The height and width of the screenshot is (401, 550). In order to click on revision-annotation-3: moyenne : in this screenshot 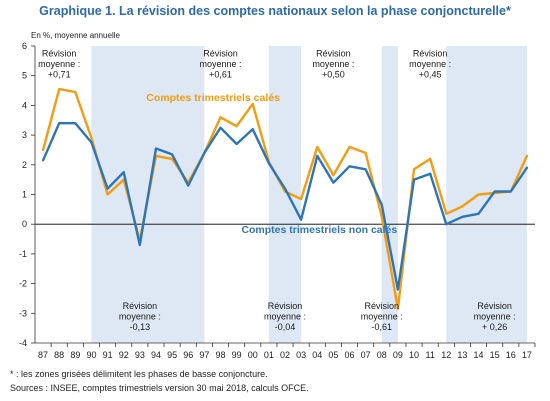, I will do `click(430, 64)`.